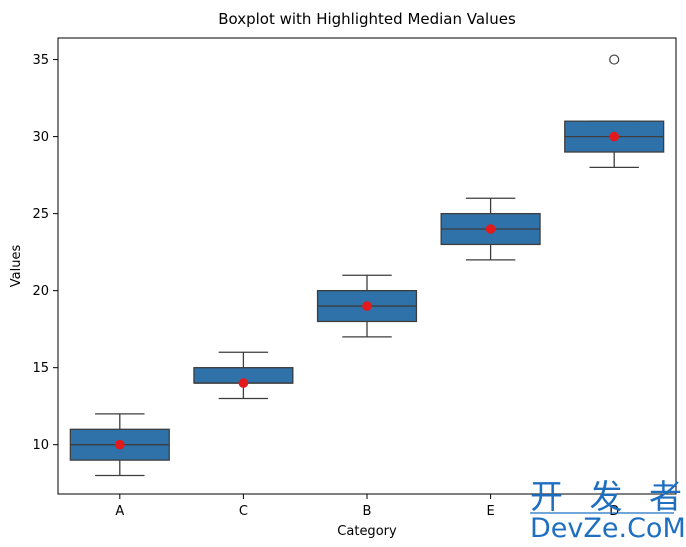 Image resolution: width=686 pixels, height=547 pixels. What do you see at coordinates (40, 214) in the screenshot?
I see `y-tick-label: 25` at bounding box center [40, 214].